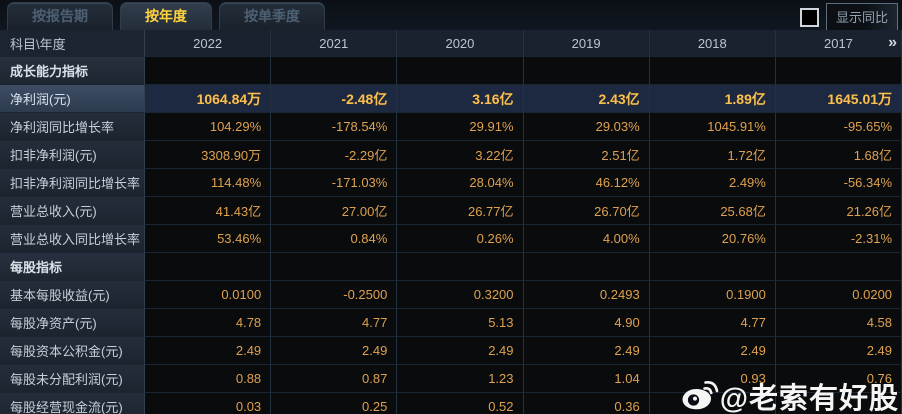 This screenshot has height=414, width=902. I want to click on tab-report-period: 按报告期, so click(60, 16).